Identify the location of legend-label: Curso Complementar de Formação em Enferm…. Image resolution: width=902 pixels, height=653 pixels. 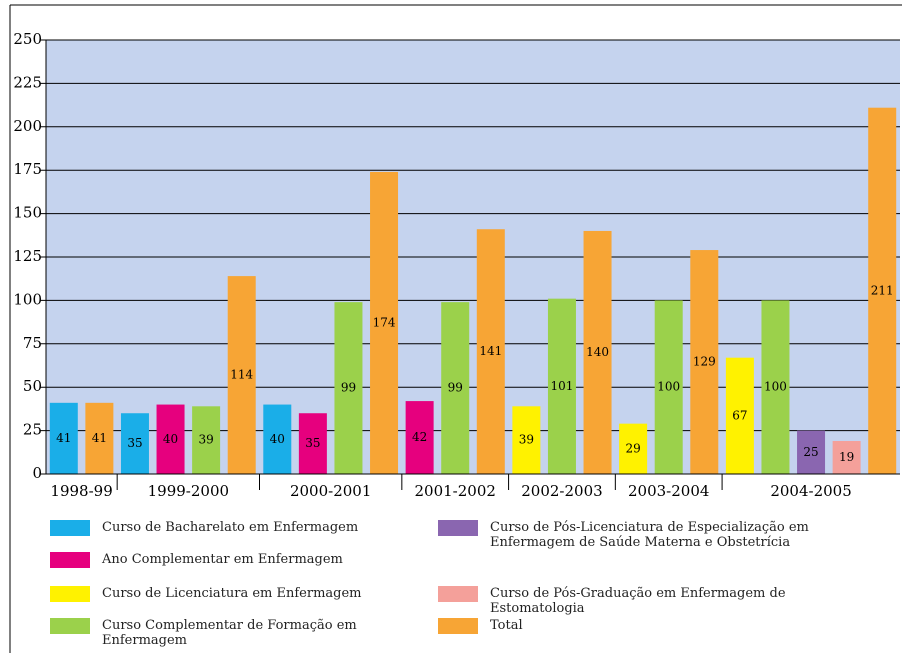
(229, 633).